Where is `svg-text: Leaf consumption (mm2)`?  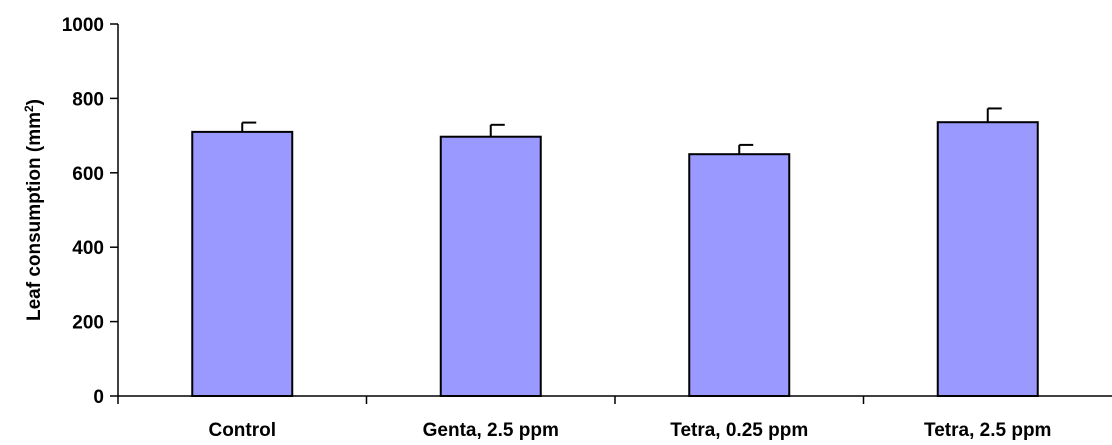
svg-text: Leaf consumption (mm2) is located at coordinates (33, 210).